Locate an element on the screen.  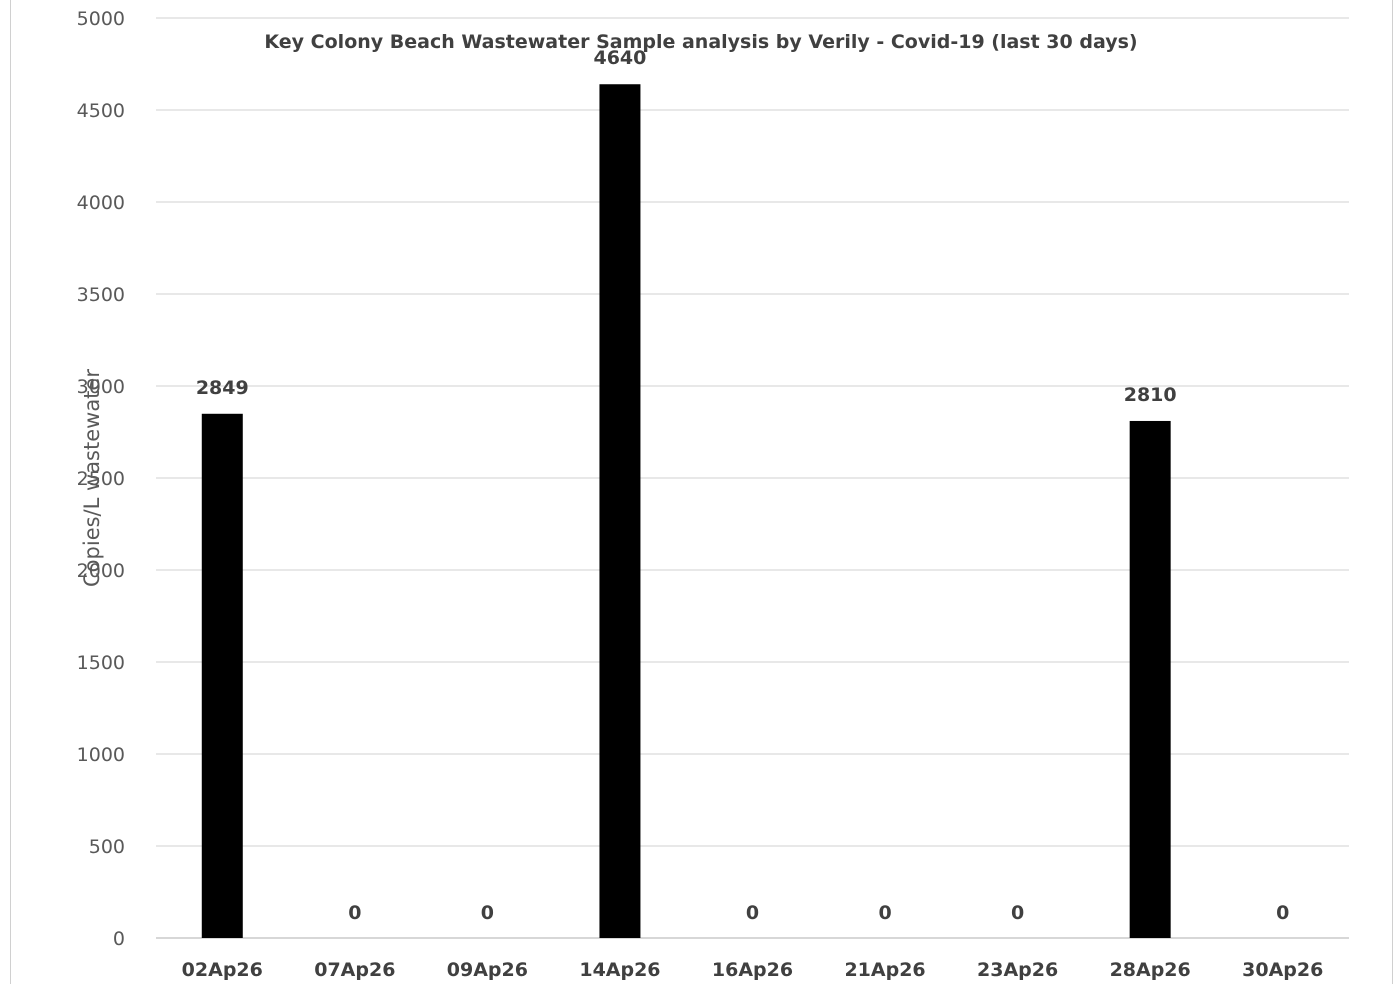
x-tick-label: 21Ap26 is located at coordinates (884, 970).